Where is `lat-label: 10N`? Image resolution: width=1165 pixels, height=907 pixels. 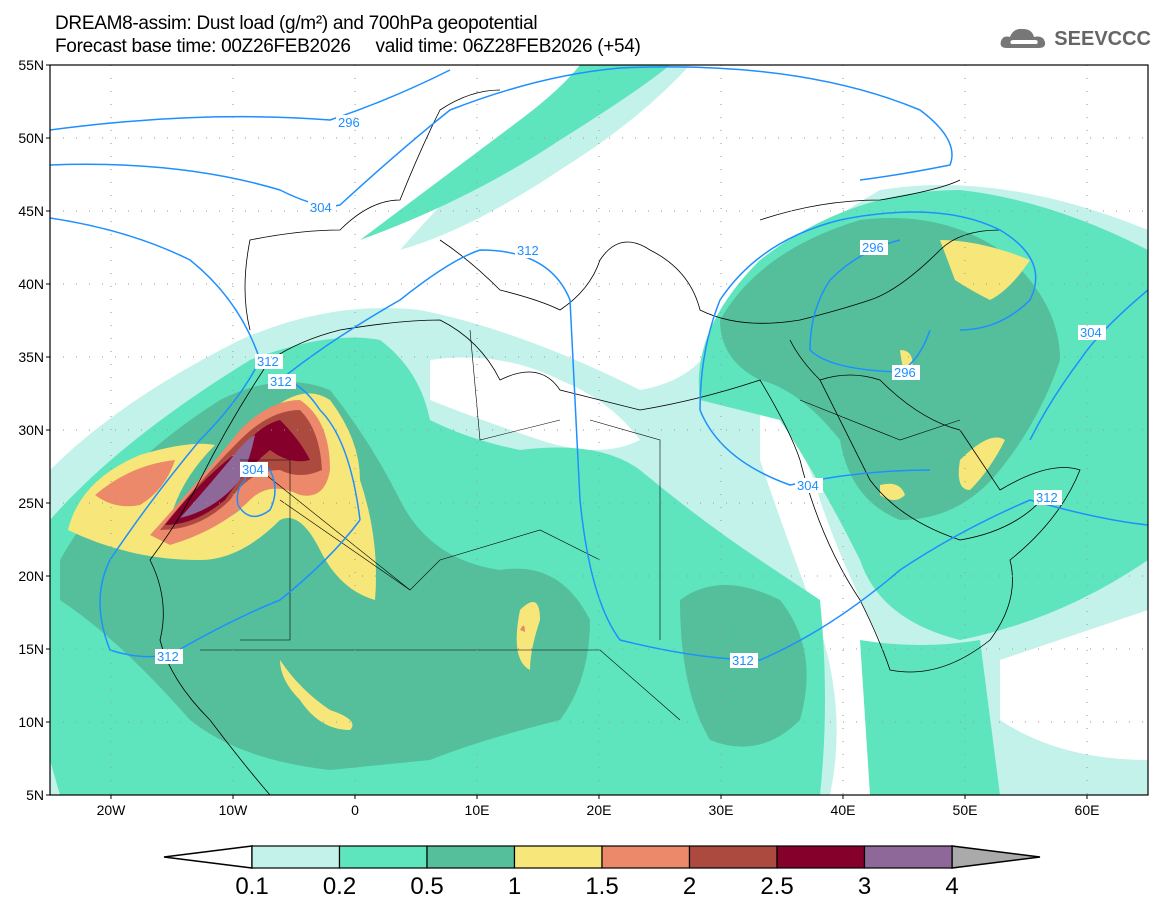
lat-label: 10N is located at coordinates (31, 722).